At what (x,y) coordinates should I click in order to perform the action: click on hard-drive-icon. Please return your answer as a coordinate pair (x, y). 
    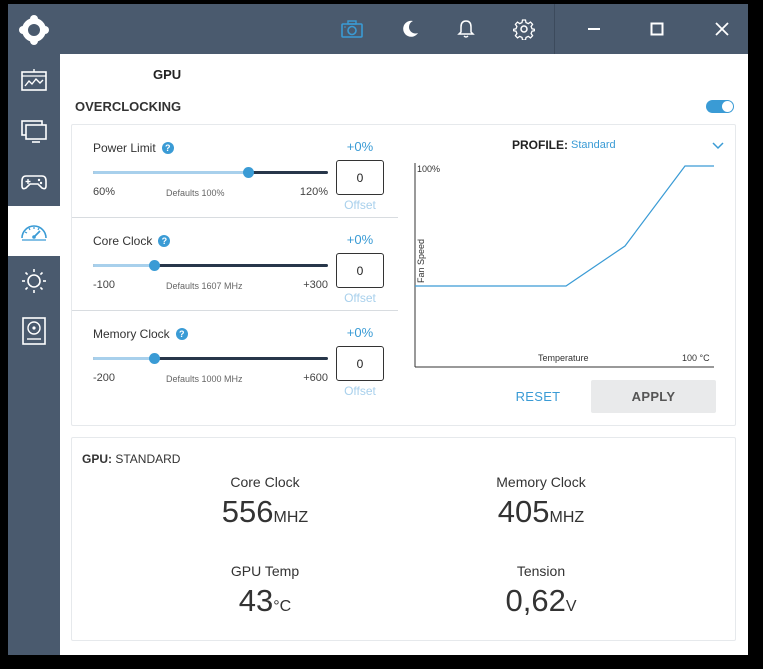
    Looking at the image, I should click on (34, 331).